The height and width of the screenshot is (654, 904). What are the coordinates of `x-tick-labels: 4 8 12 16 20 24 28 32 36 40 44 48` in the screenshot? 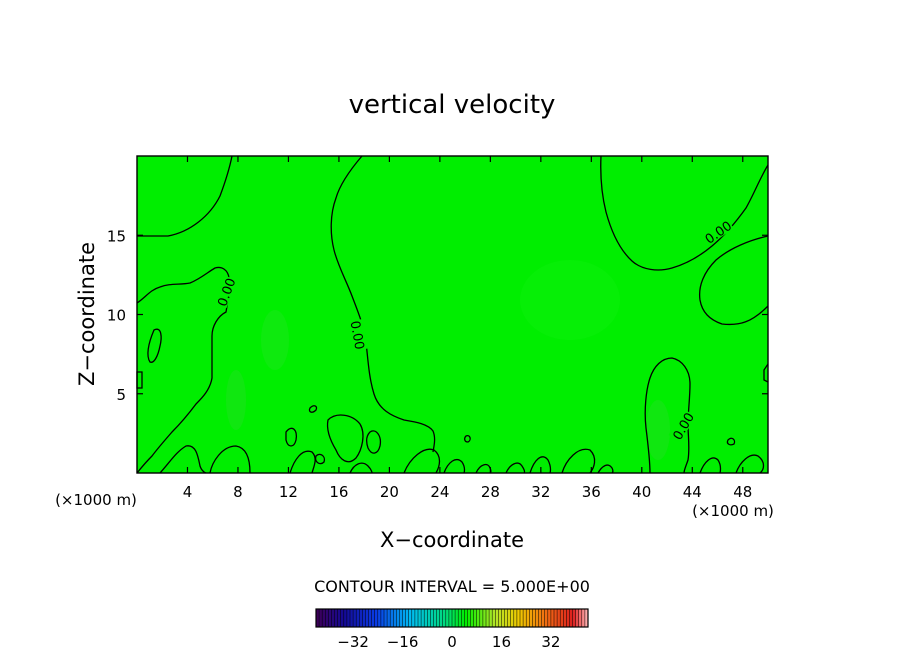 It's located at (468, 492).